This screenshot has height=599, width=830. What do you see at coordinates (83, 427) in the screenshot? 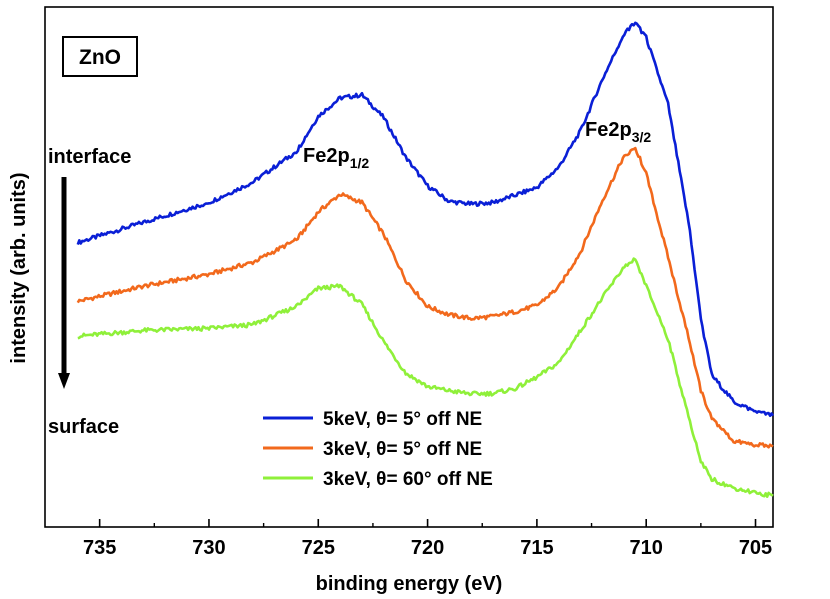
I see `depth-label-surface: surface` at bounding box center [83, 427].